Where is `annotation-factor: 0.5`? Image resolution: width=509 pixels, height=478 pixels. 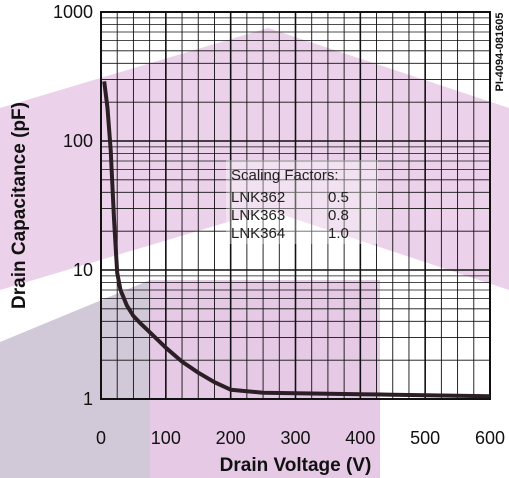 annotation-factor: 0.5 is located at coordinates (338, 197).